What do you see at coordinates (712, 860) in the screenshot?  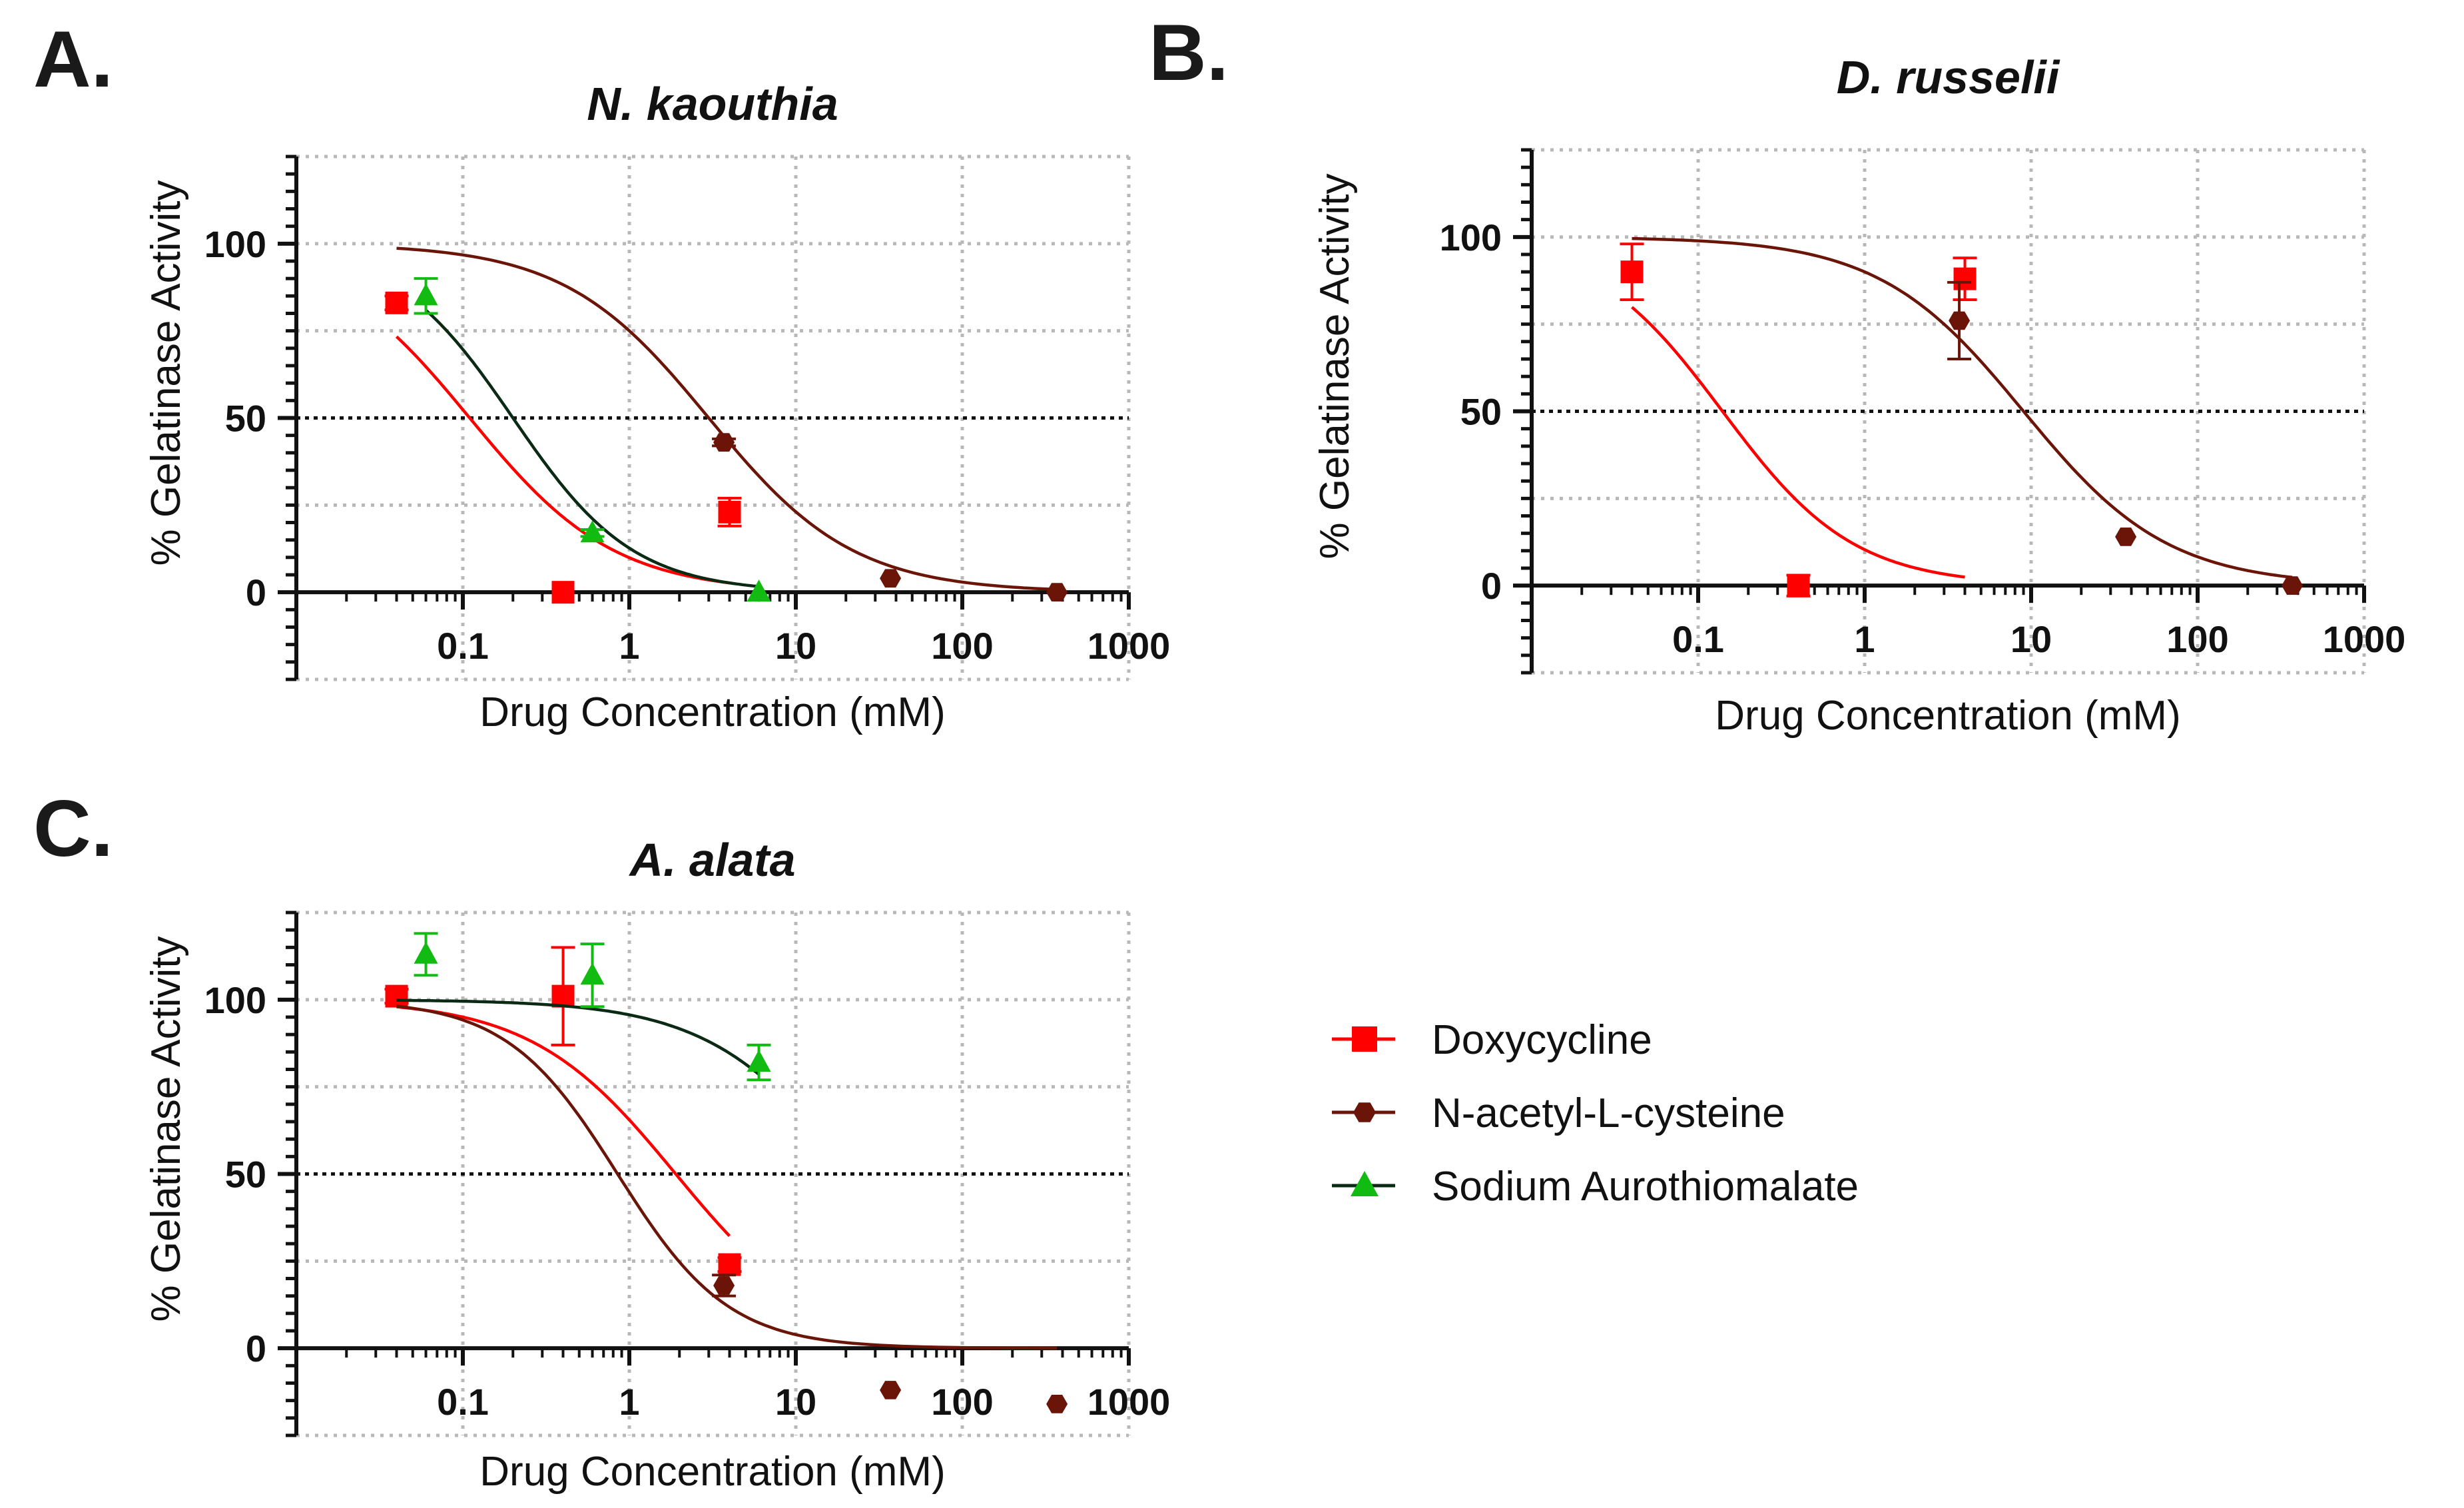 I see `chart-title: A. alata` at bounding box center [712, 860].